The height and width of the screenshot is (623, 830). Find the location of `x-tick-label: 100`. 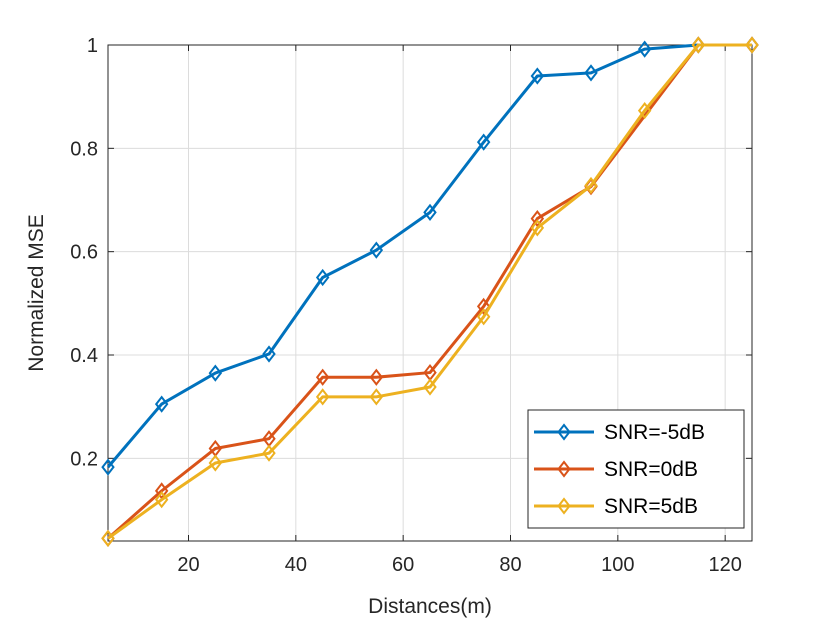

x-tick-label: 100 is located at coordinates (617, 565).